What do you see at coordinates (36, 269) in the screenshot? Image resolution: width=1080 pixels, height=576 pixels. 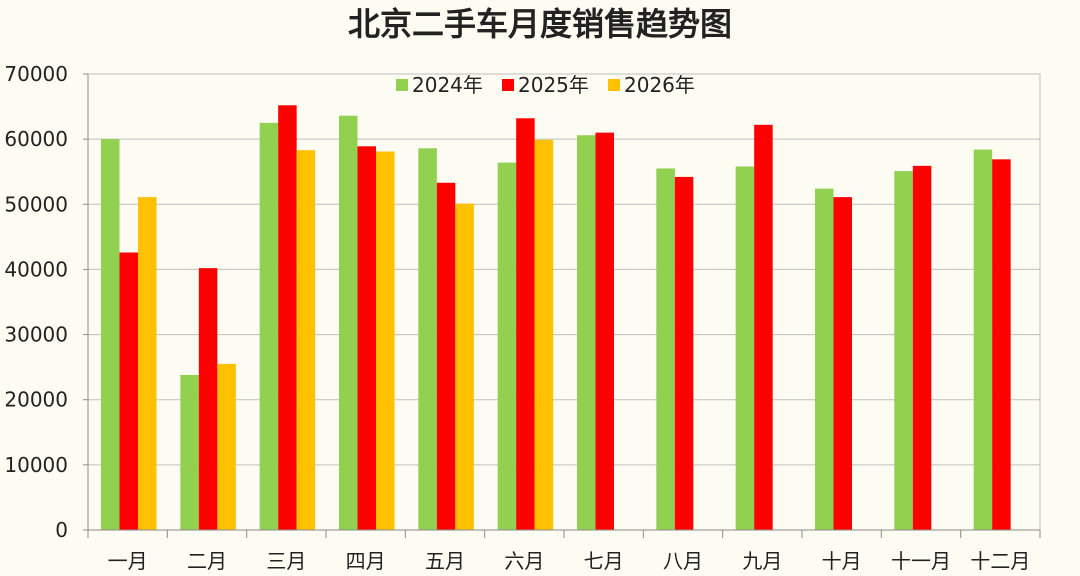 I see `y-tick-label: 40000` at bounding box center [36, 269].